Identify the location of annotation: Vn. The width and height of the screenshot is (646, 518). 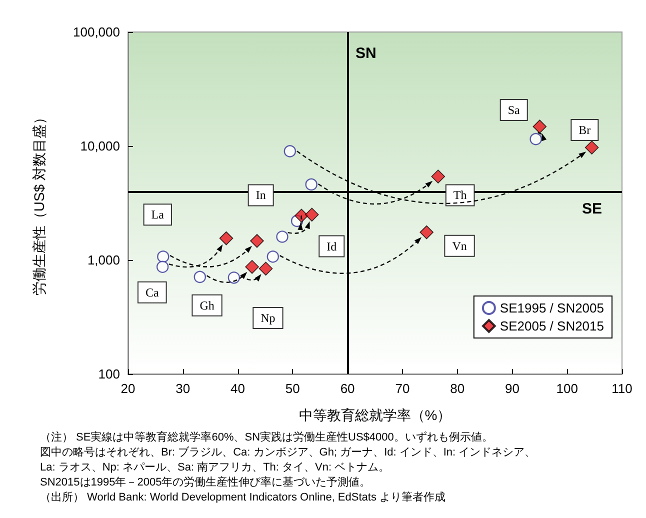
(459, 245).